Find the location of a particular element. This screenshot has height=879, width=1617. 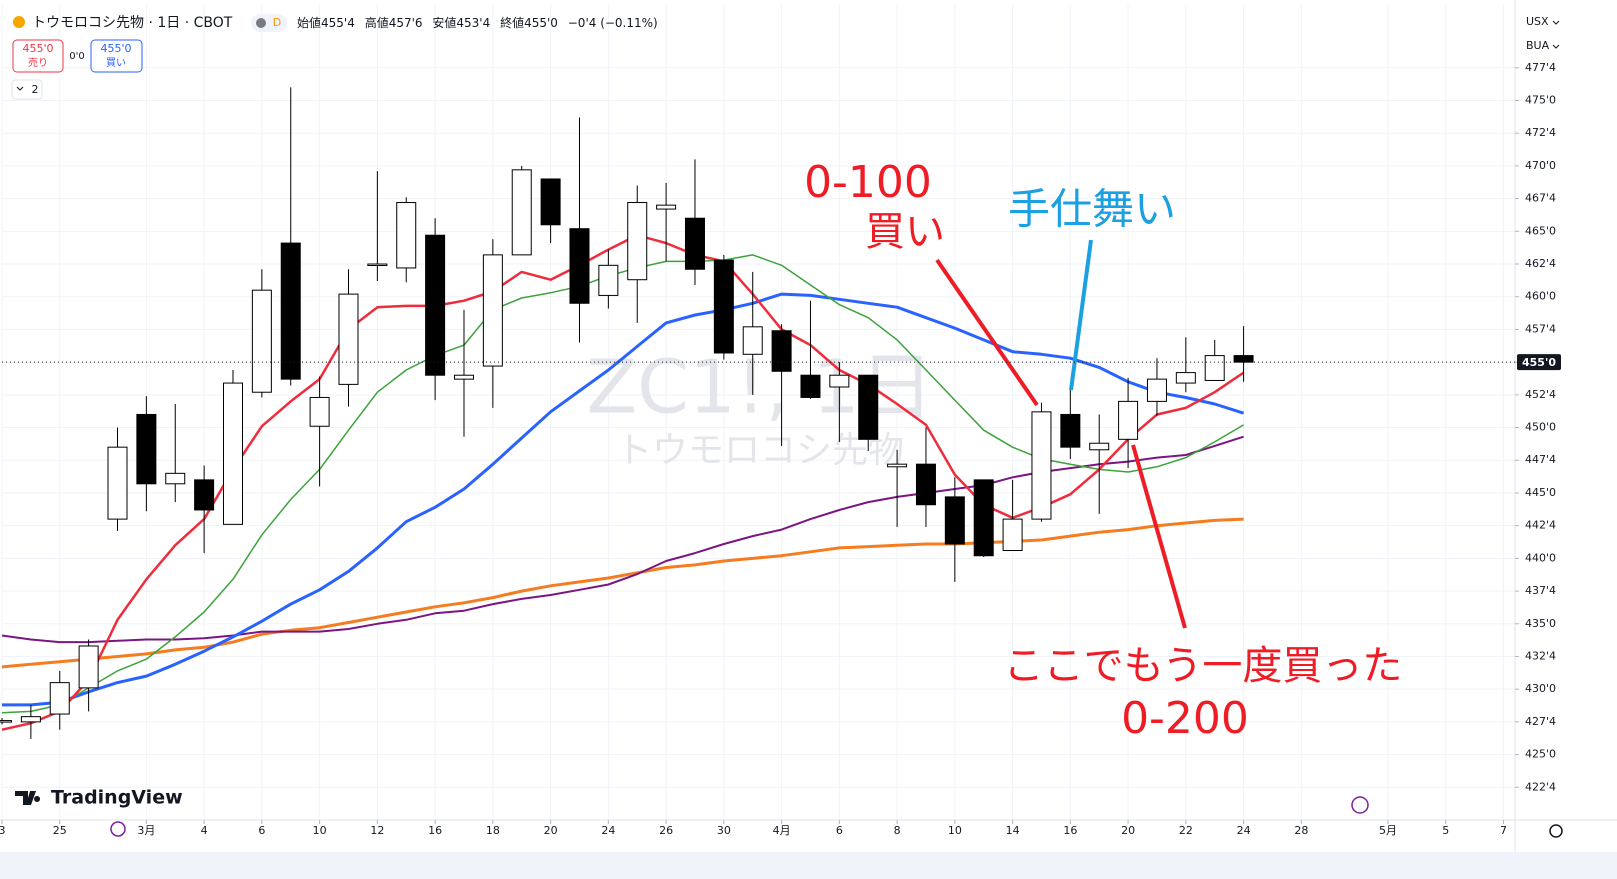

x-tick-label: 18 is located at coordinates (493, 830).